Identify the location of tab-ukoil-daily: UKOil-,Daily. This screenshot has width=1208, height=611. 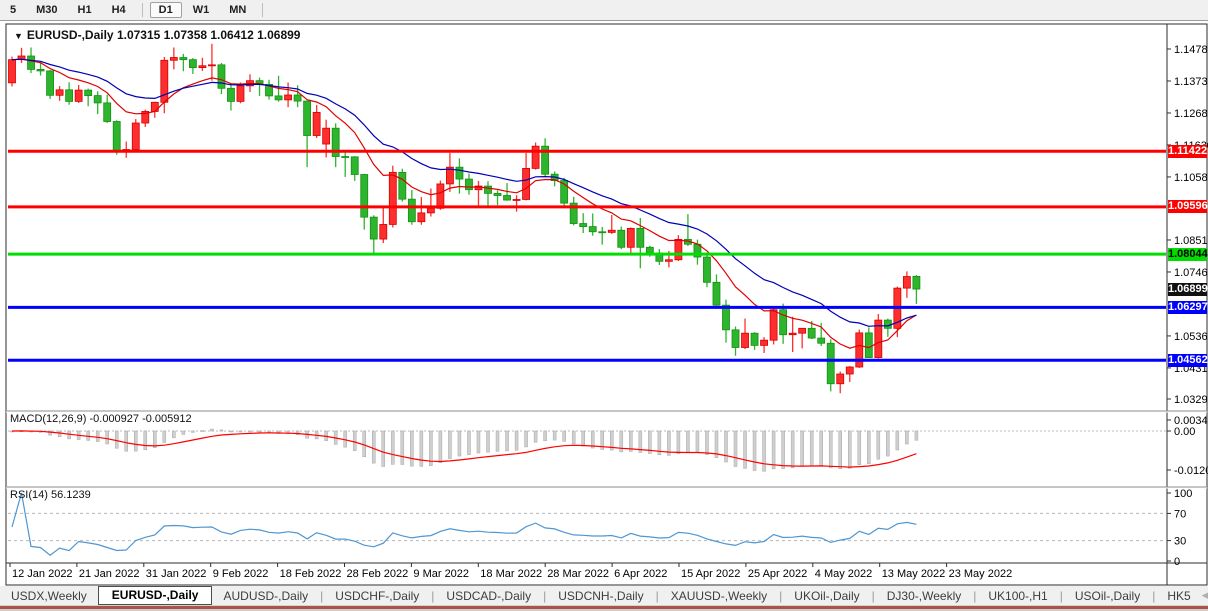
(827, 595).